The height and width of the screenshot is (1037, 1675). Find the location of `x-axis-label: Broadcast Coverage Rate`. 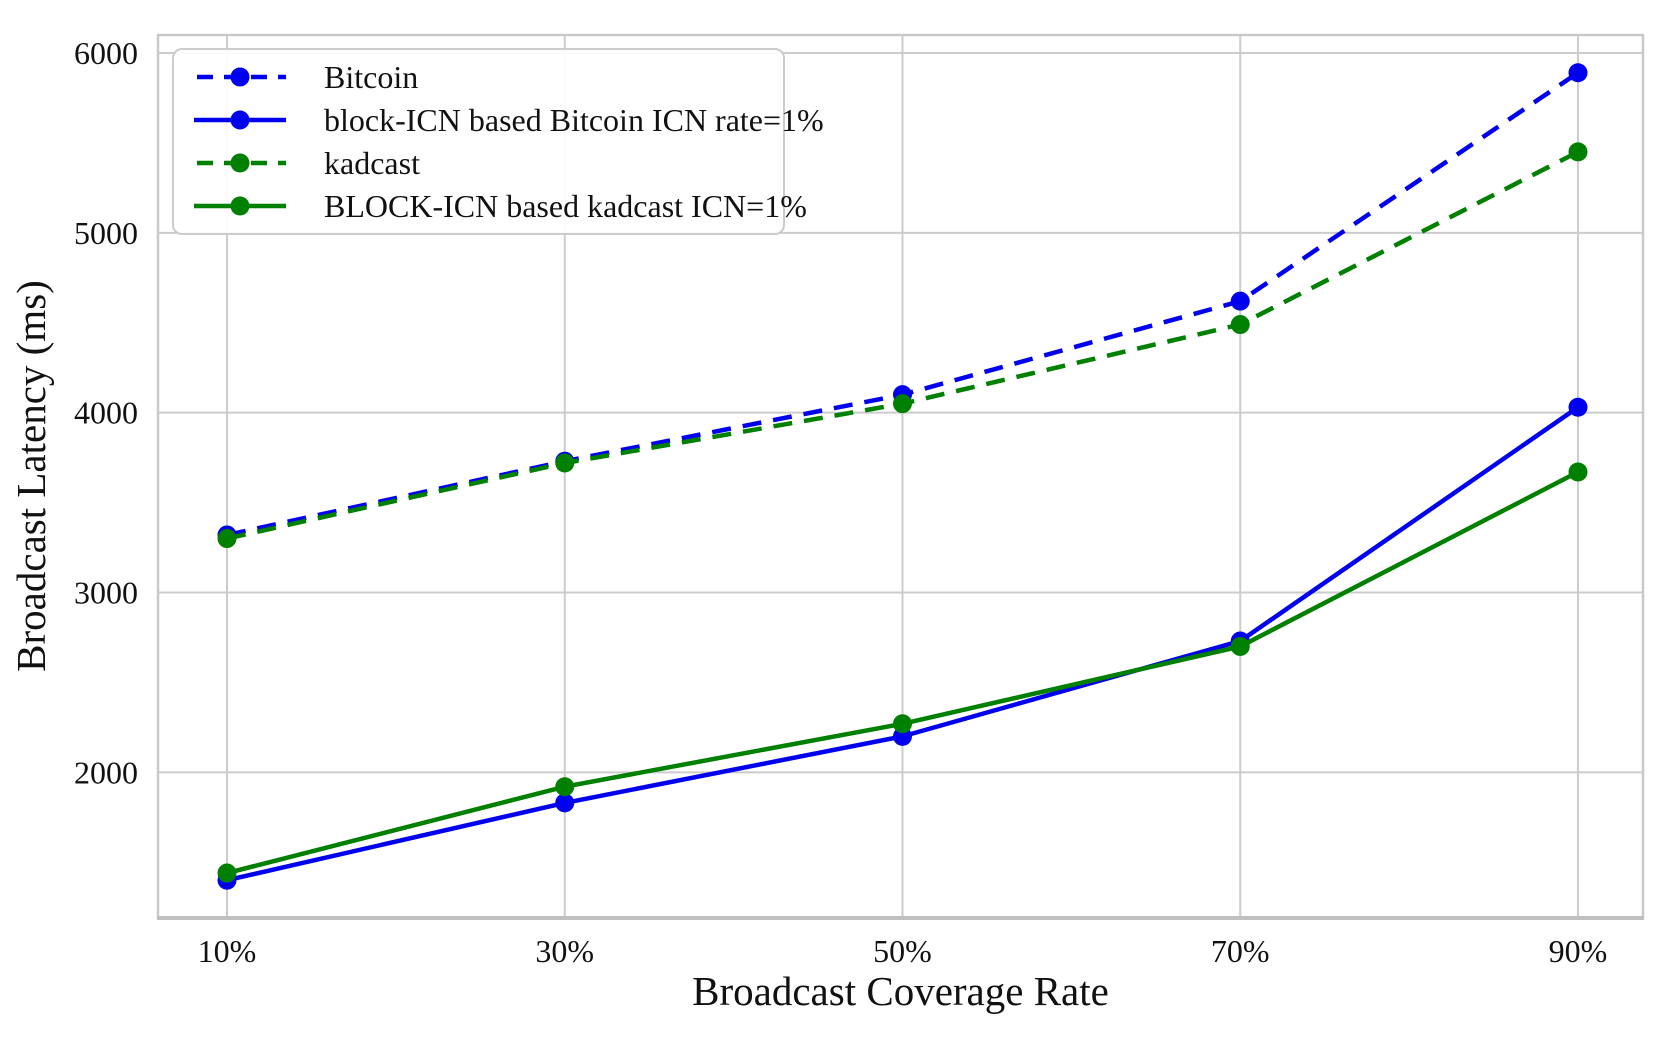

x-axis-label: Broadcast Coverage Rate is located at coordinates (900, 991).